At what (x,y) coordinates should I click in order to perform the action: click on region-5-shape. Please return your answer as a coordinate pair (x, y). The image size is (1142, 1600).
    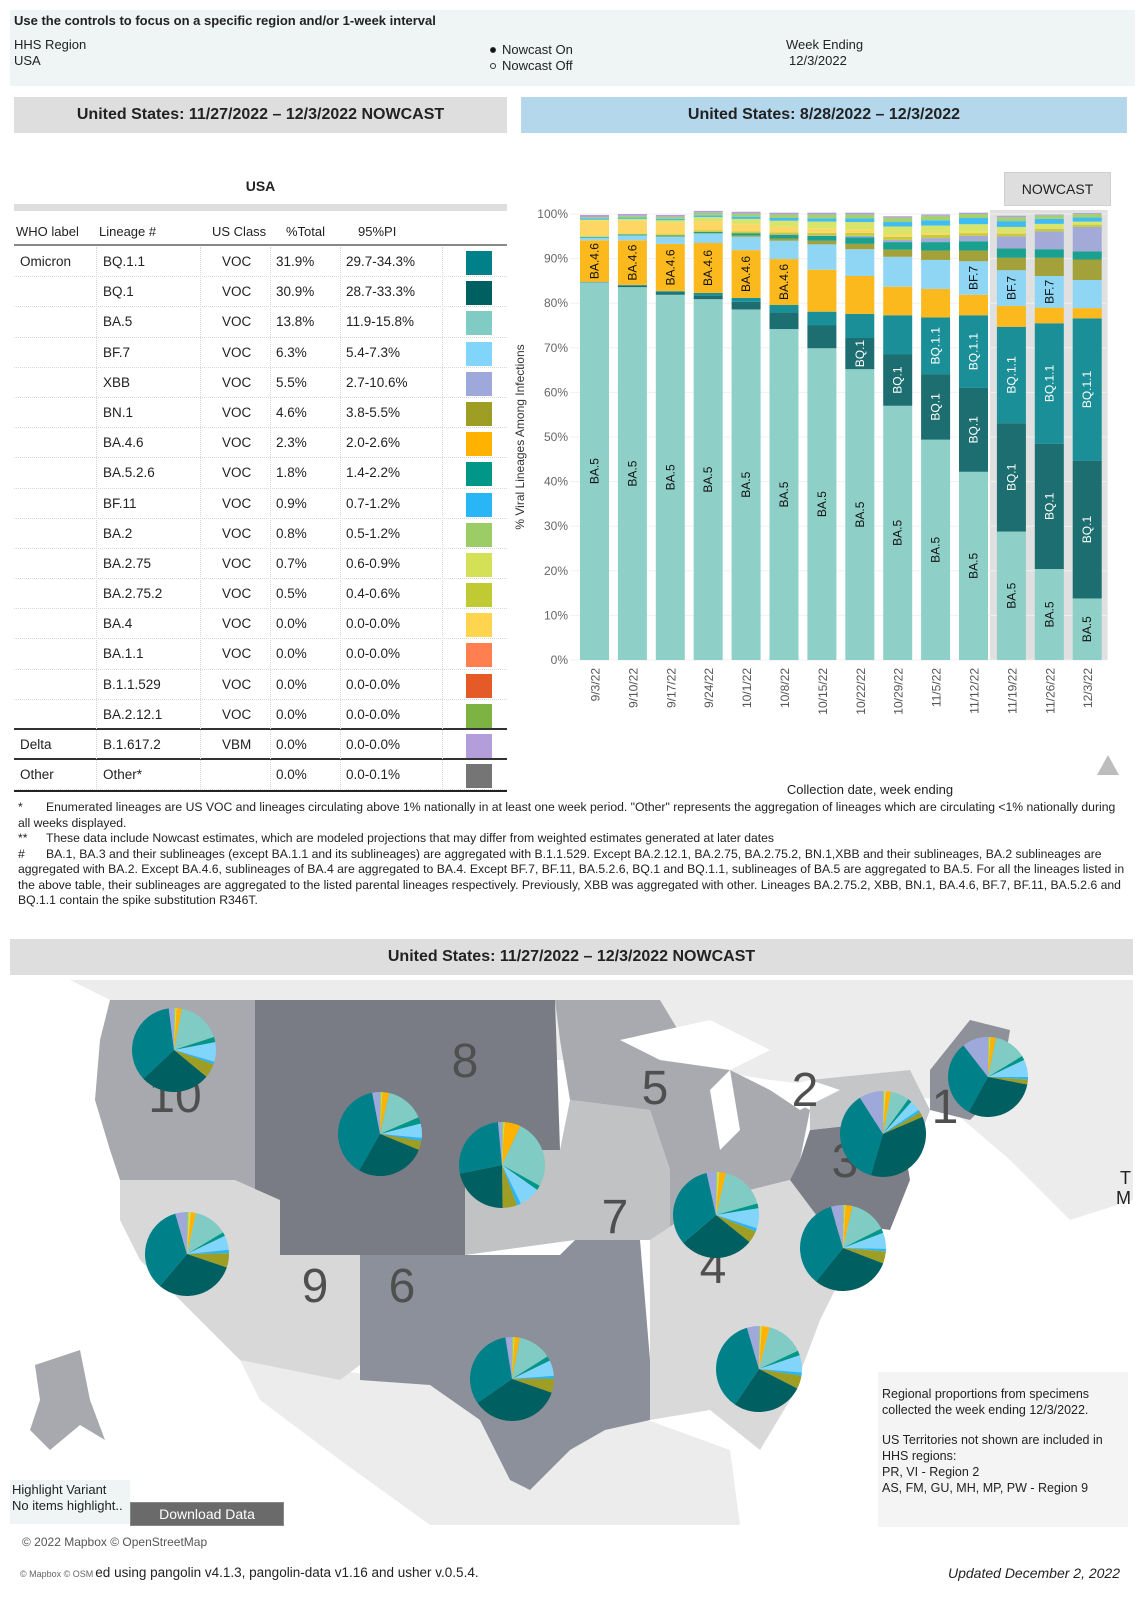
    Looking at the image, I should click on (682, 1120).